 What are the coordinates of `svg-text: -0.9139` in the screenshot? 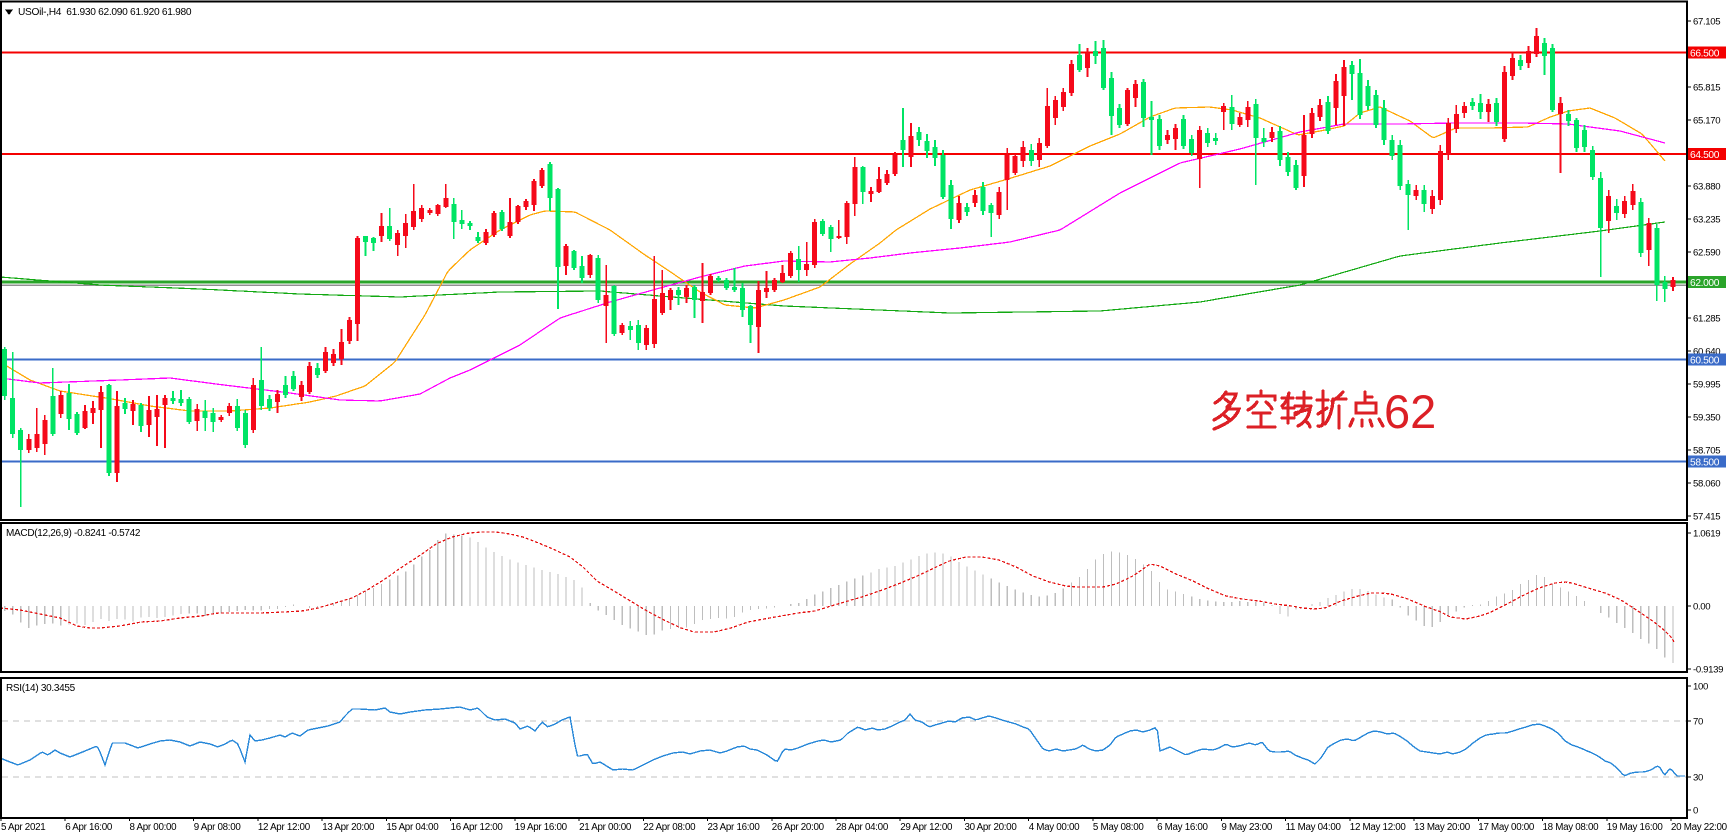 It's located at (1708, 670).